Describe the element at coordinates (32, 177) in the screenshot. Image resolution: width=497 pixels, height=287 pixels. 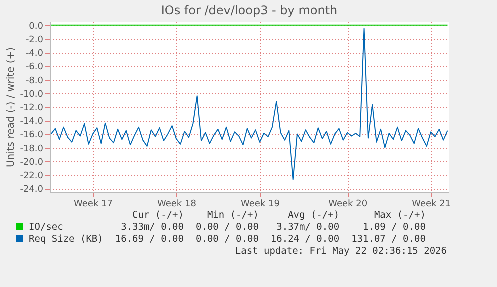
I see `y-tick-label: -22.0` at that location.